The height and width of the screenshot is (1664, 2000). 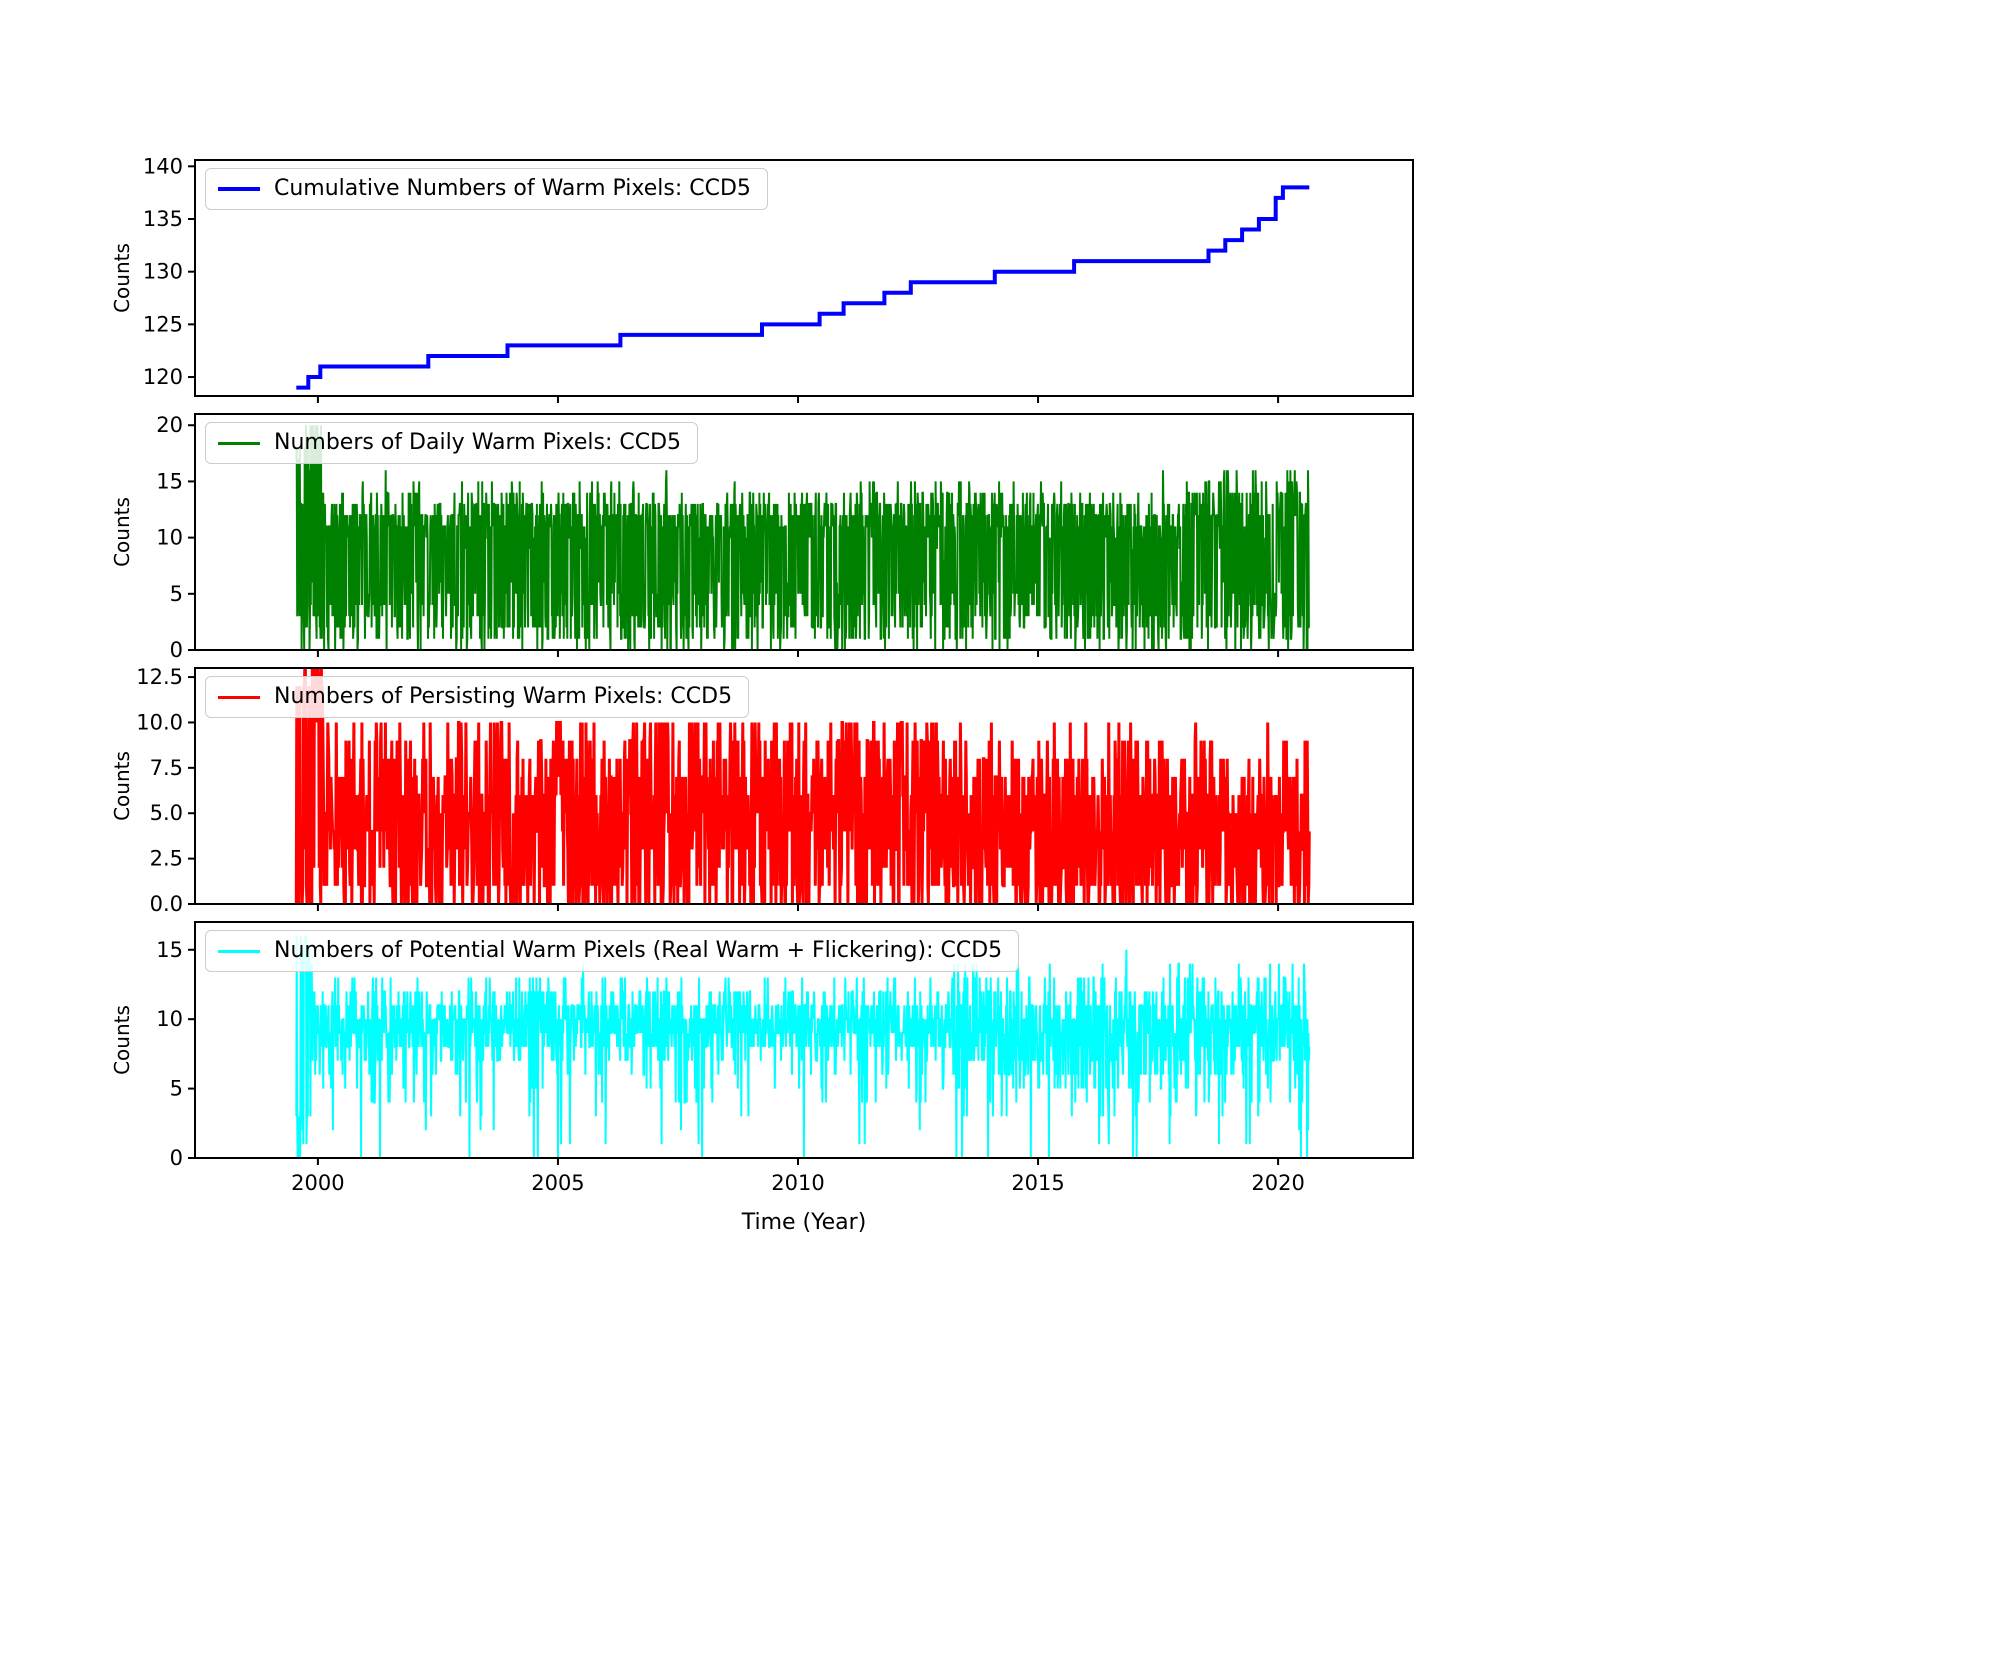 I want to click on ticks-1: 0 5 10 15 20, so click(x=718, y=537).